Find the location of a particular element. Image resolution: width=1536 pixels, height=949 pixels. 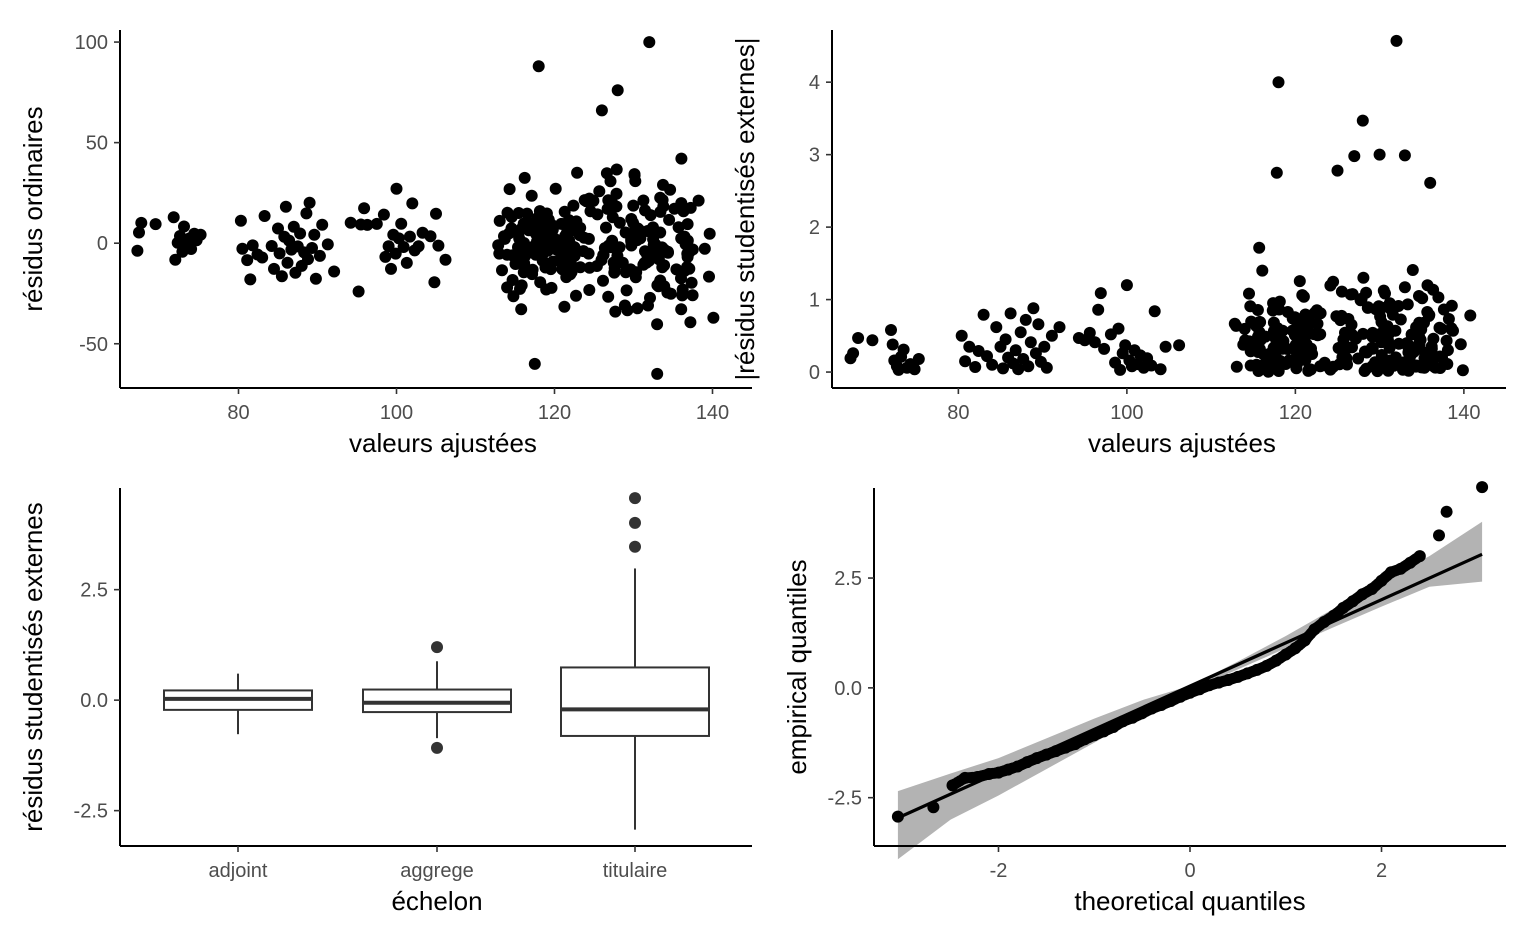

box-titulaire is located at coordinates (635, 661).